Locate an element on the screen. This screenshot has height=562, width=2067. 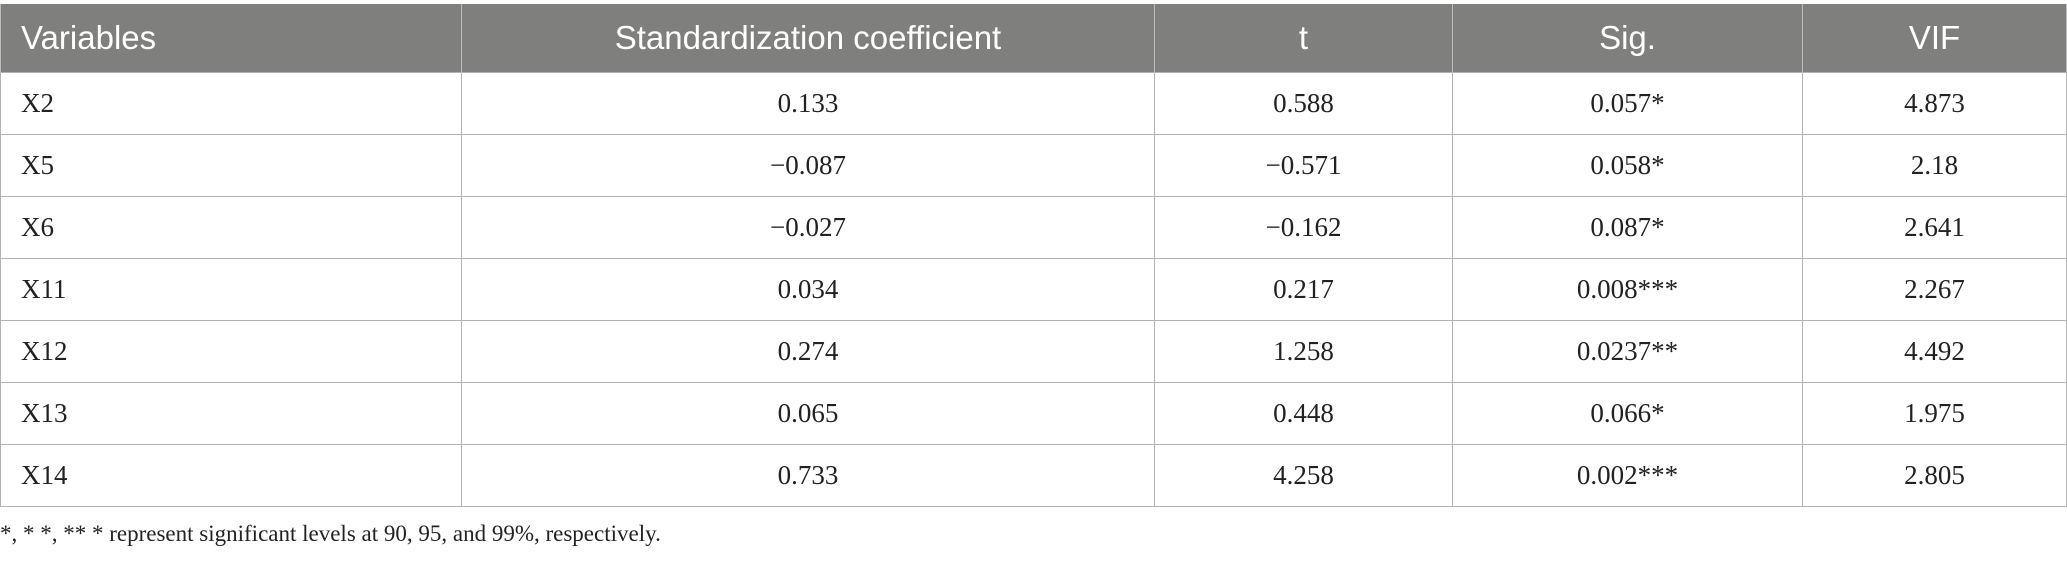
cell-variable: X14 is located at coordinates (231, 475).